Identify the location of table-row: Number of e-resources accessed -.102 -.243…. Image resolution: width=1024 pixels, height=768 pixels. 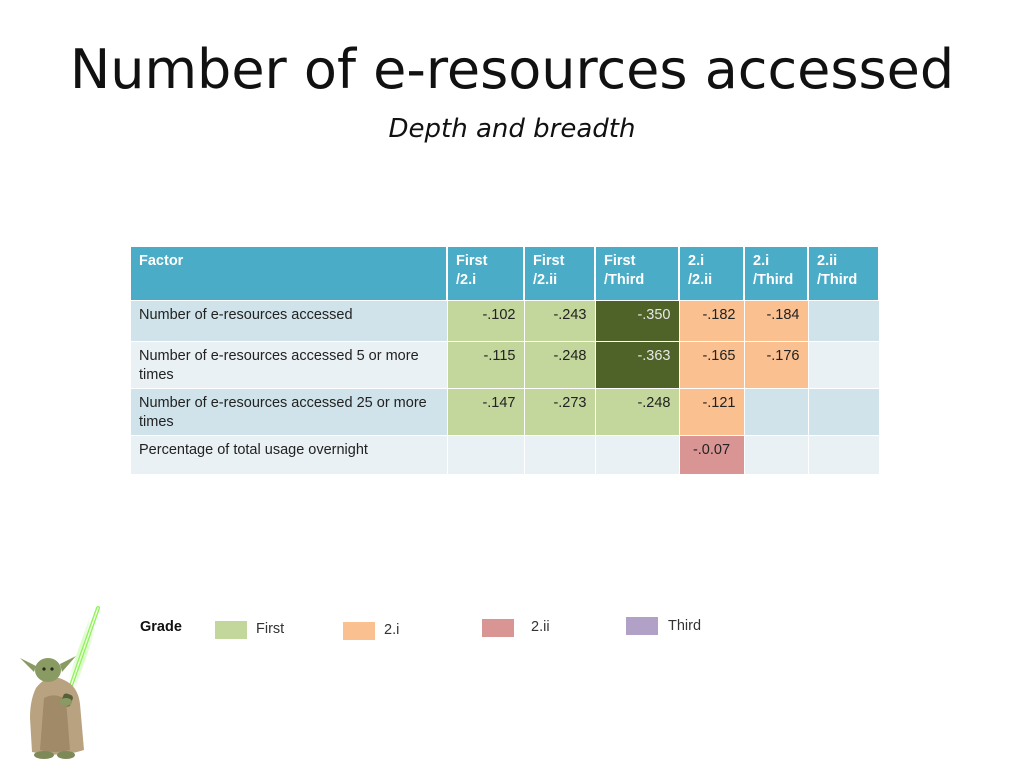
(505, 320).